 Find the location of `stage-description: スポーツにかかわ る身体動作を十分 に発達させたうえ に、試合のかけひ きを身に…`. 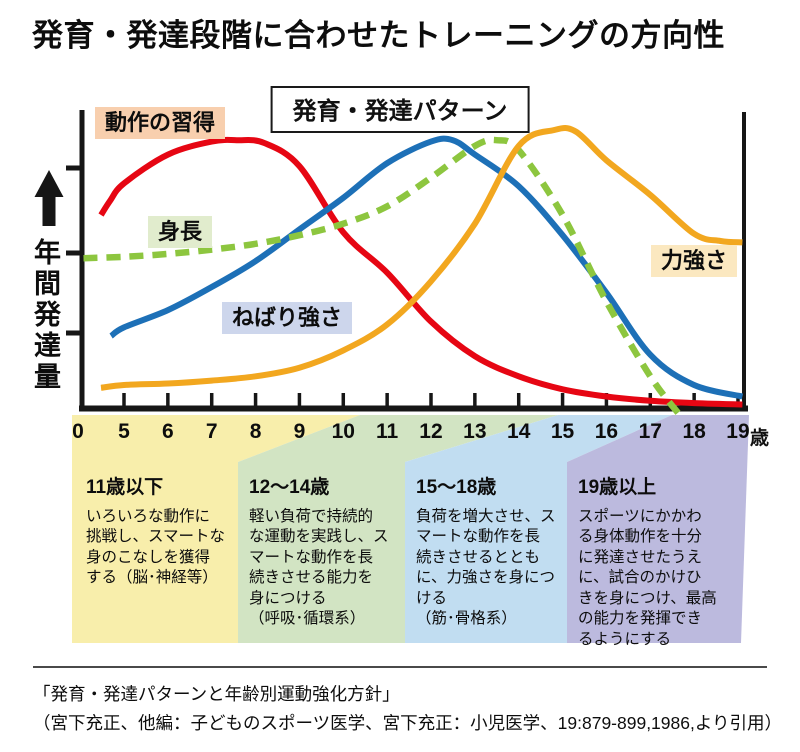

stage-description: スポーツにかかわ る身体動作を十分 に発達させたうえ に、試合のかけひ きを身に… is located at coordinates (647, 578).